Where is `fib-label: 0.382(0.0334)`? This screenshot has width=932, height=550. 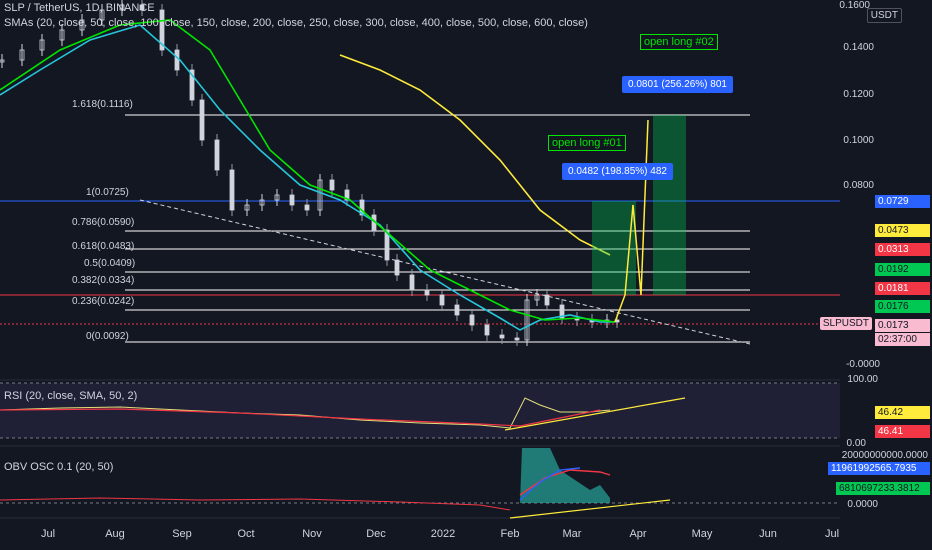 fib-label: 0.382(0.0334) is located at coordinates (103, 280).